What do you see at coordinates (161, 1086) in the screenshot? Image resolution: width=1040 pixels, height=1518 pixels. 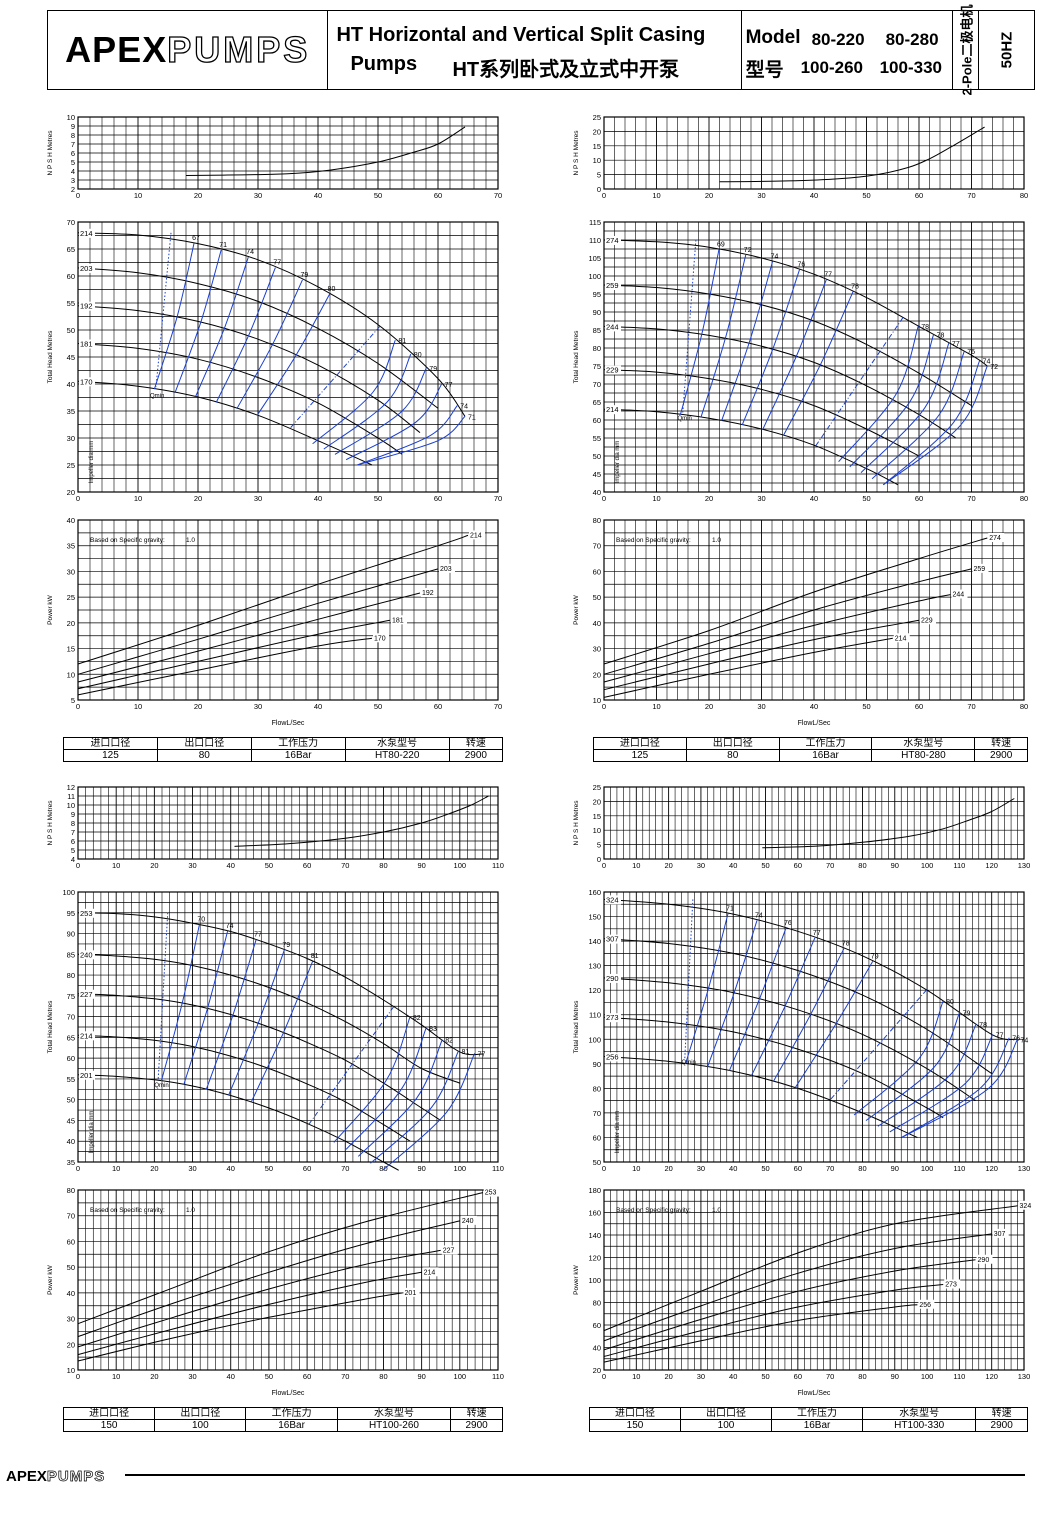 I see `qmin-label: Qmin` at bounding box center [161, 1086].